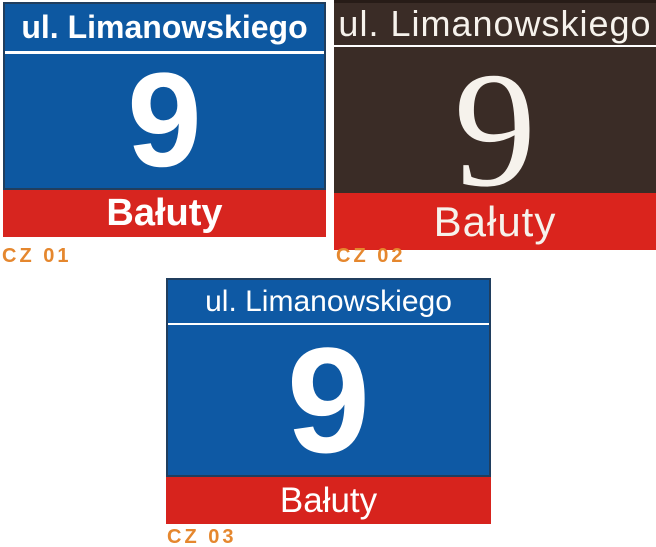 This screenshot has height=547, width=656. I want to click on variant-label-cz01: CZ 01, so click(37, 256).